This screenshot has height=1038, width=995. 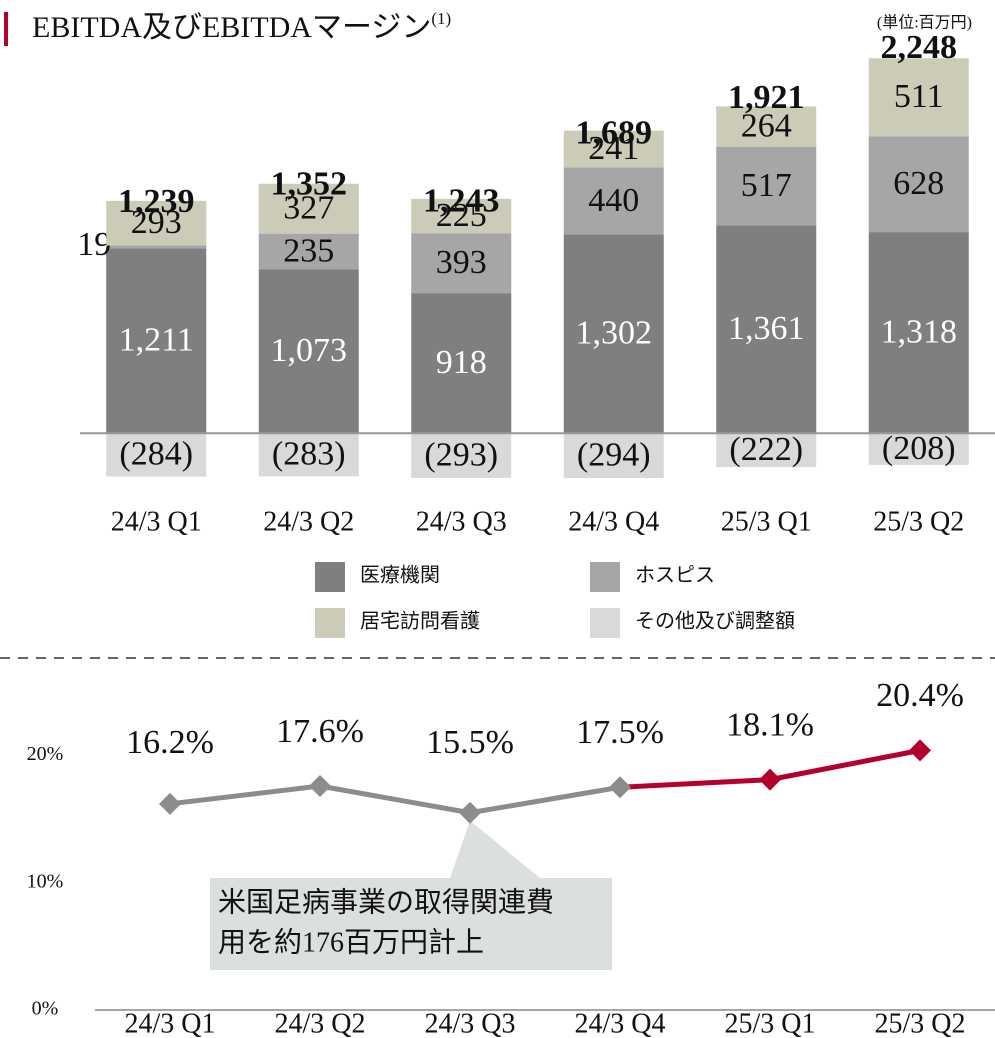 I want to click on total-label: 1,352, so click(x=309, y=184).